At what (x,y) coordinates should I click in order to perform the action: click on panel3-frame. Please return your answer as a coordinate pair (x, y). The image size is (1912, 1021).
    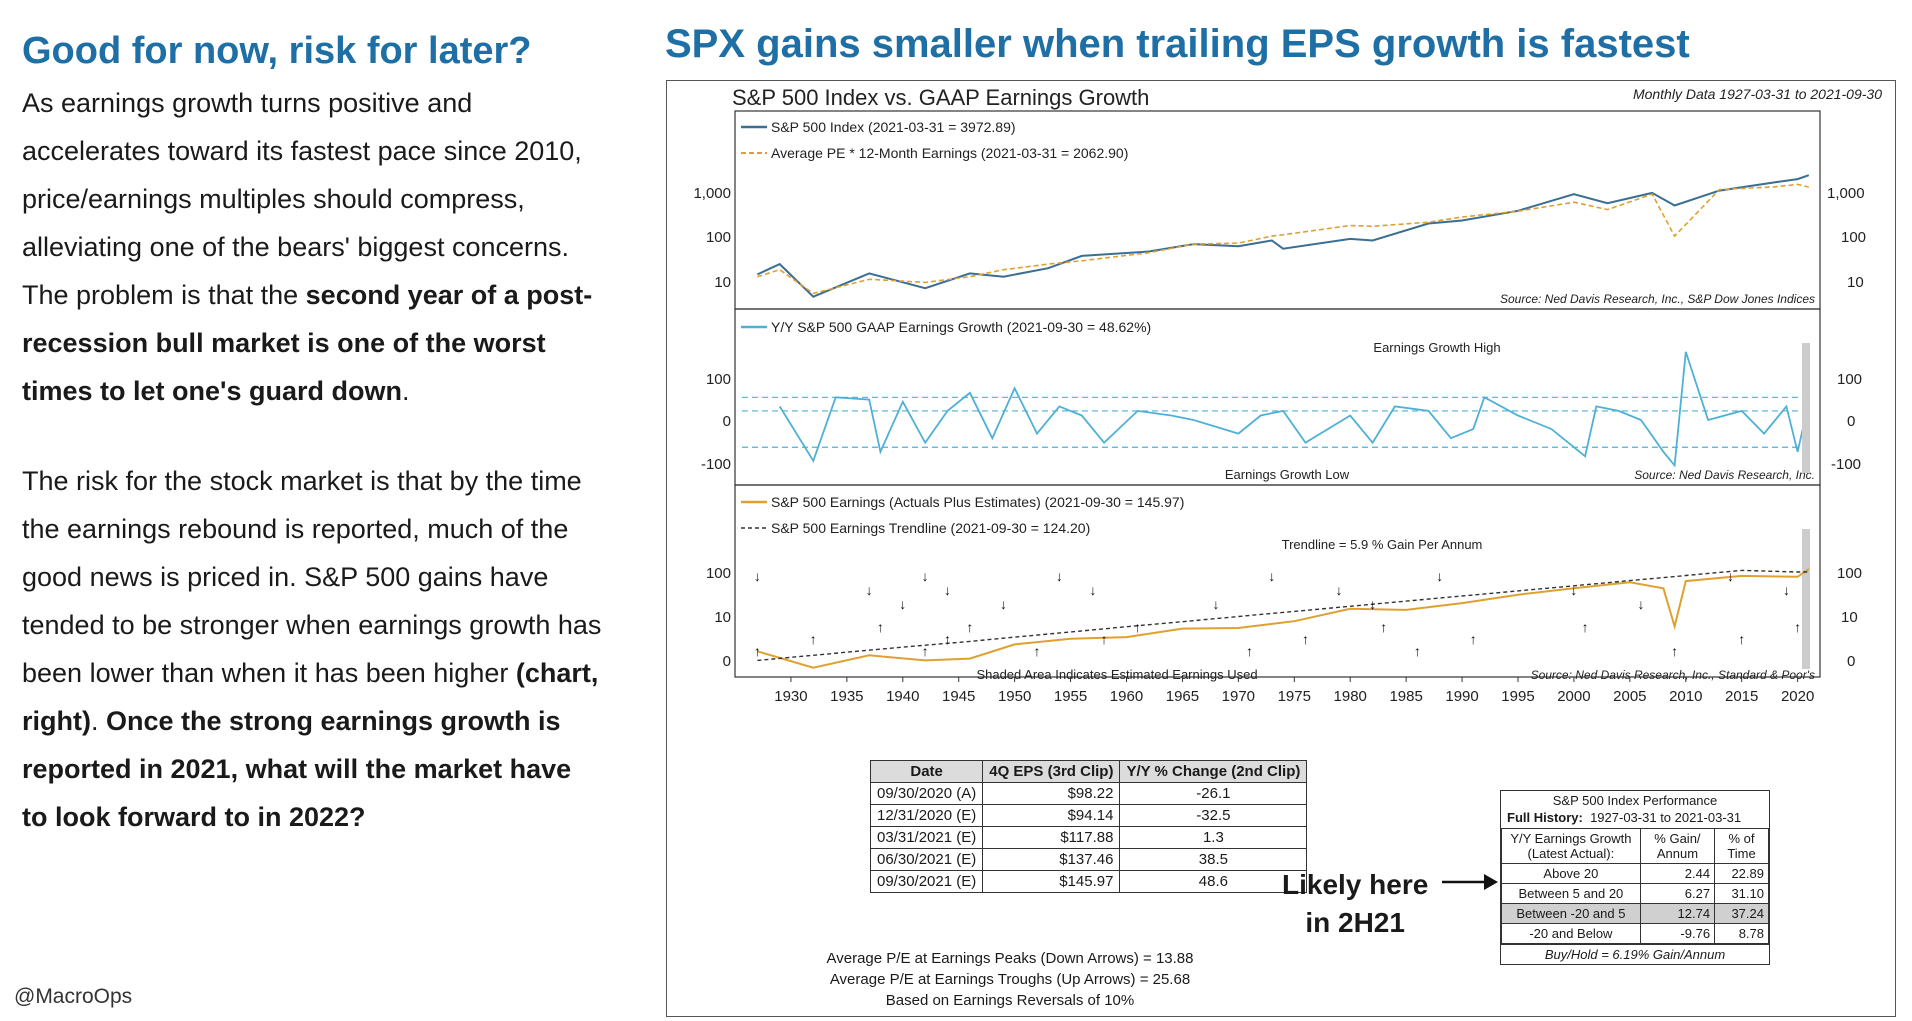
    Looking at the image, I should click on (1277, 581).